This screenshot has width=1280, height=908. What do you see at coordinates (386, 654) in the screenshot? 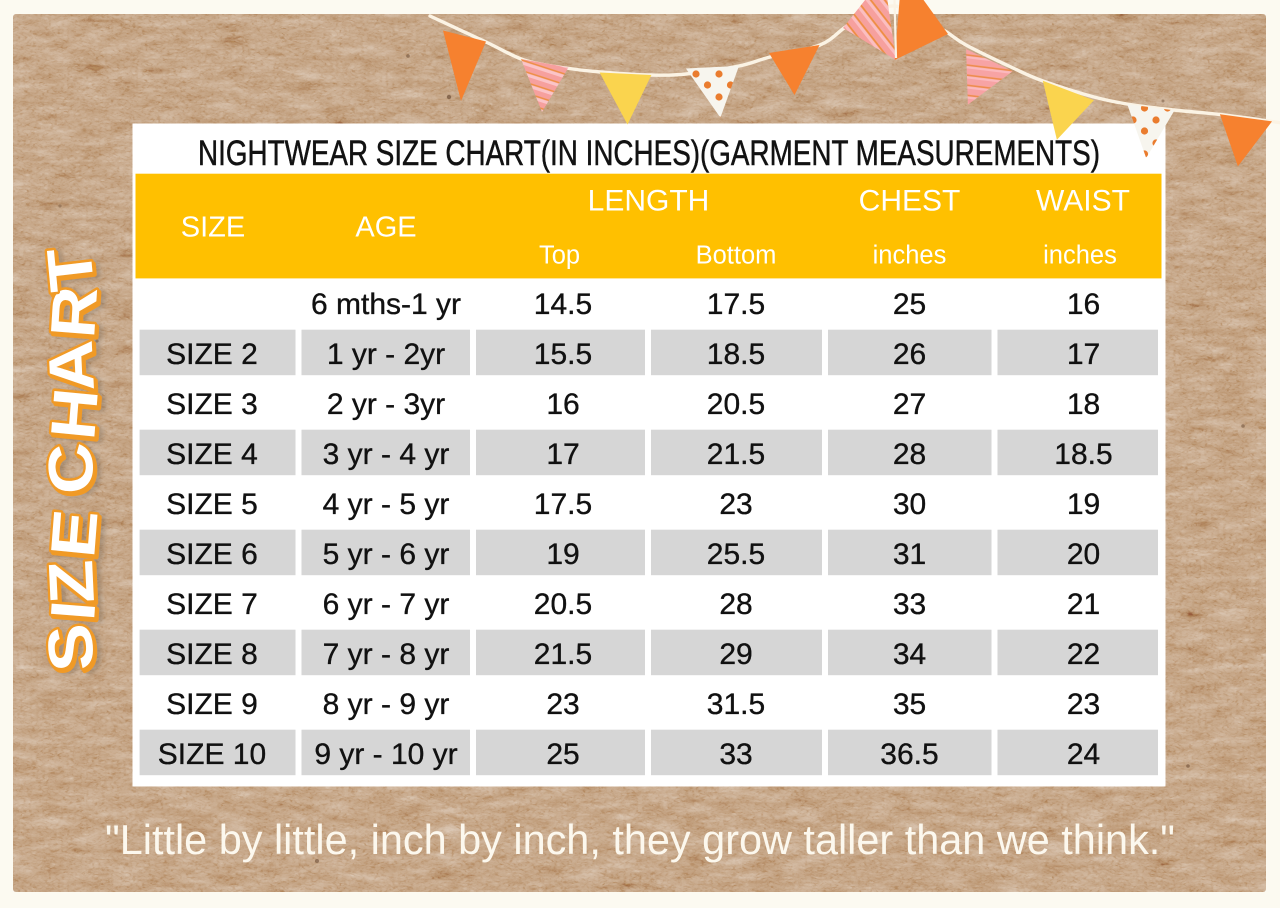
I see `svg-text: 7 yr - 8 yr` at bounding box center [386, 654].